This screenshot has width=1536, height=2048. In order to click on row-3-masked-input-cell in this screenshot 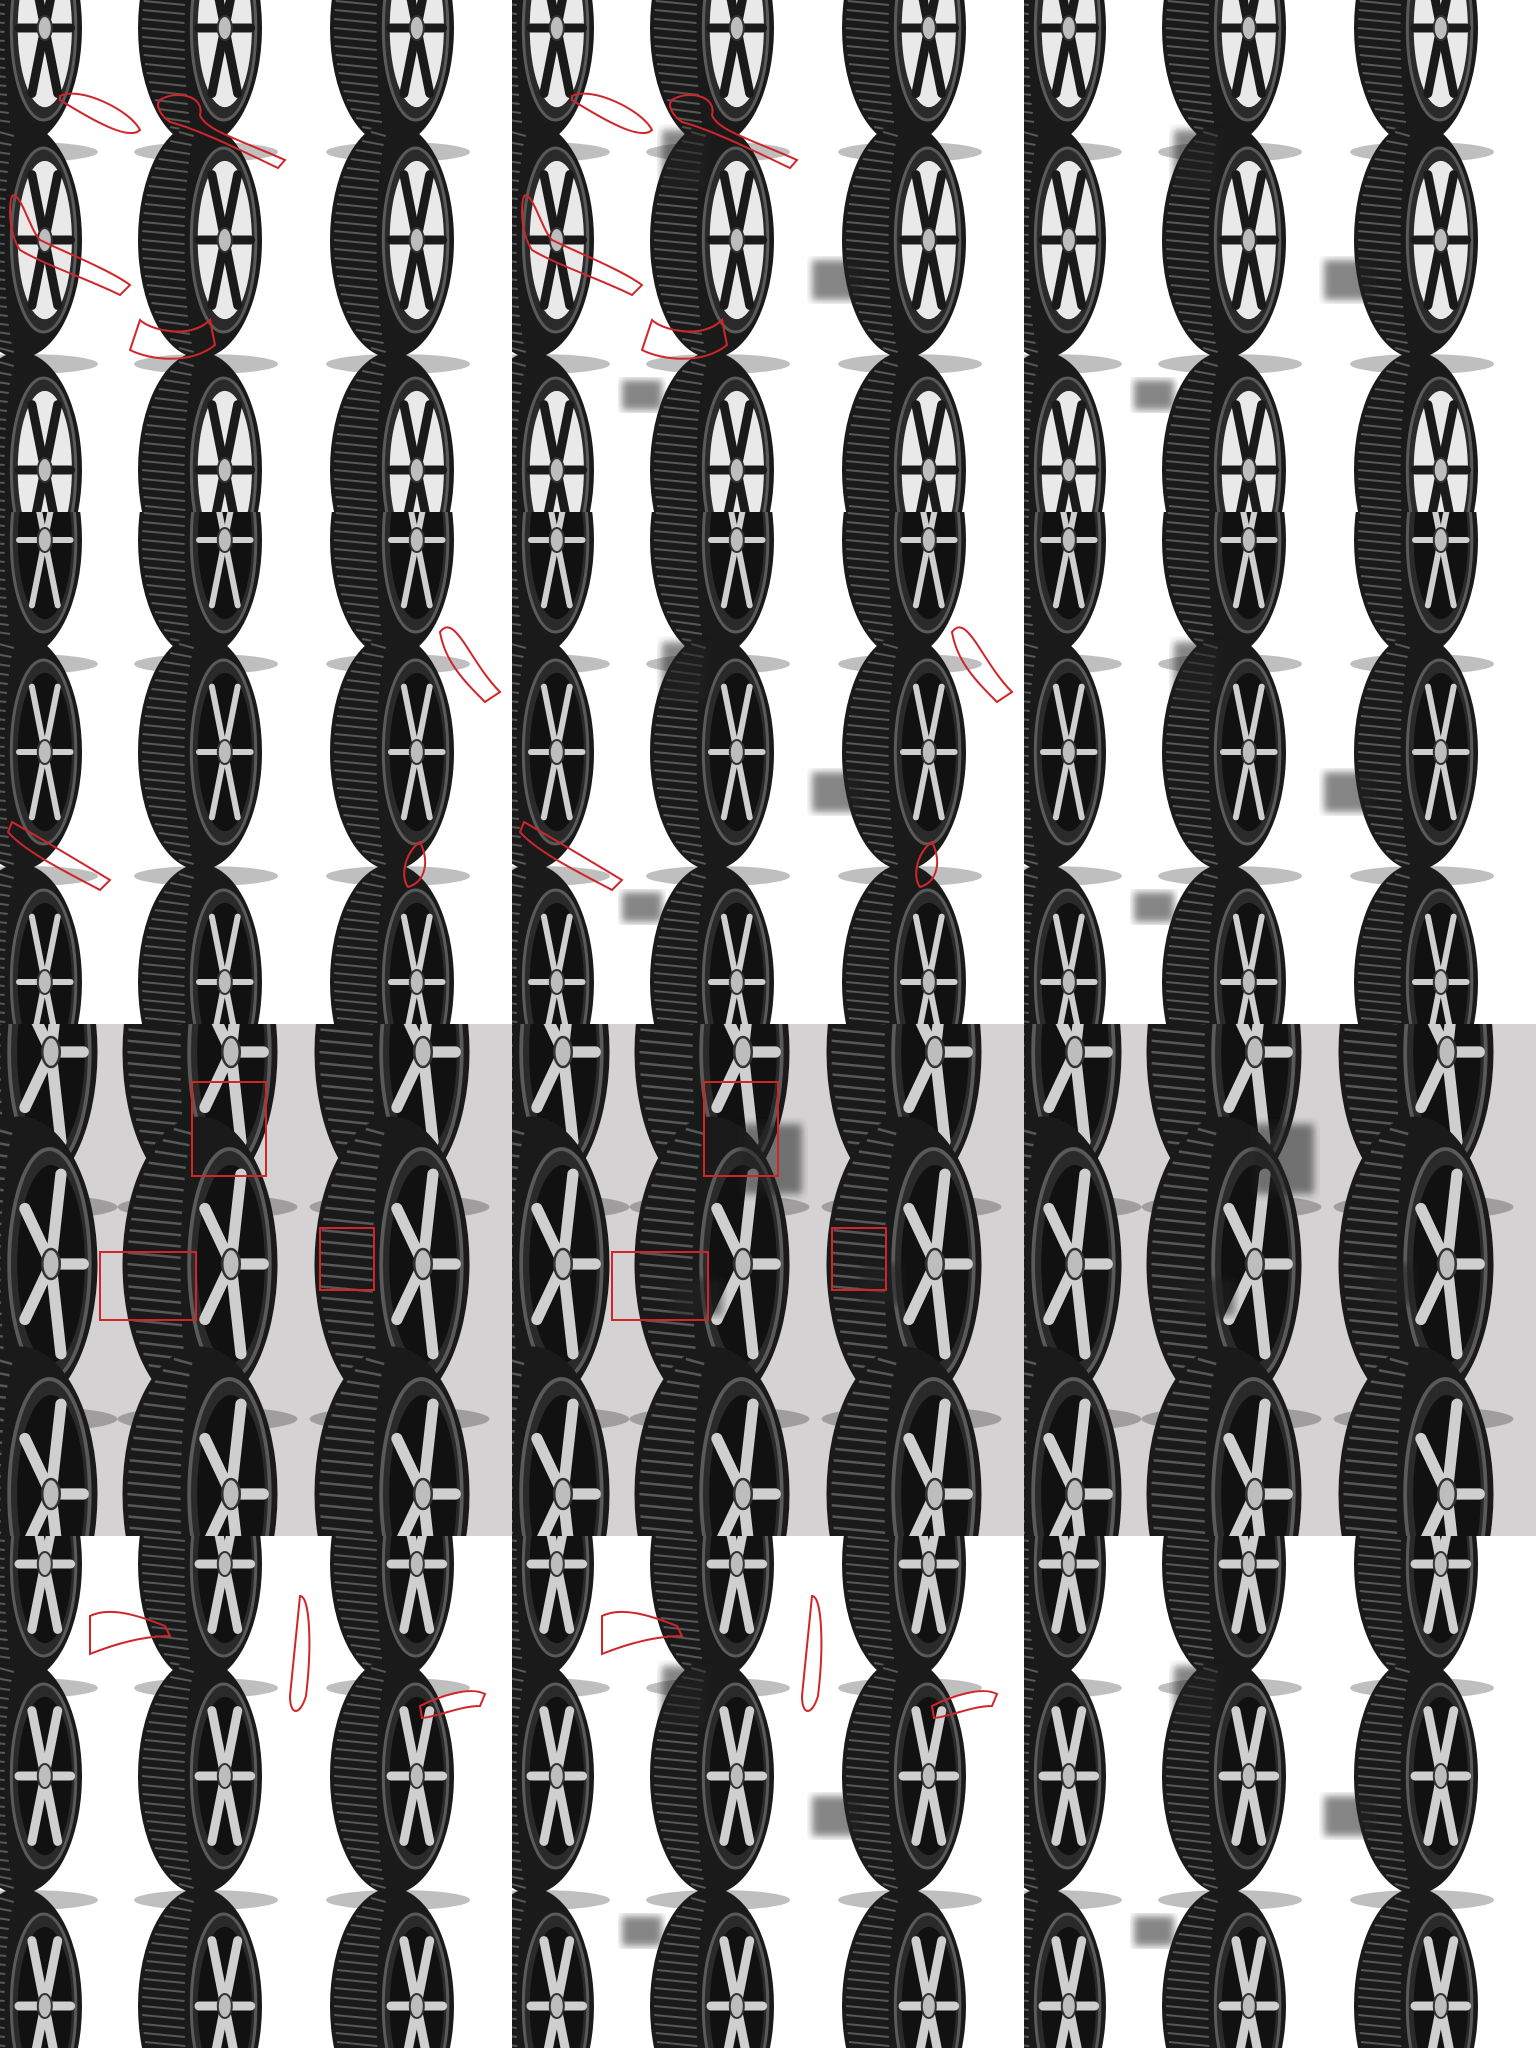, I will do `click(256, 1280)`.